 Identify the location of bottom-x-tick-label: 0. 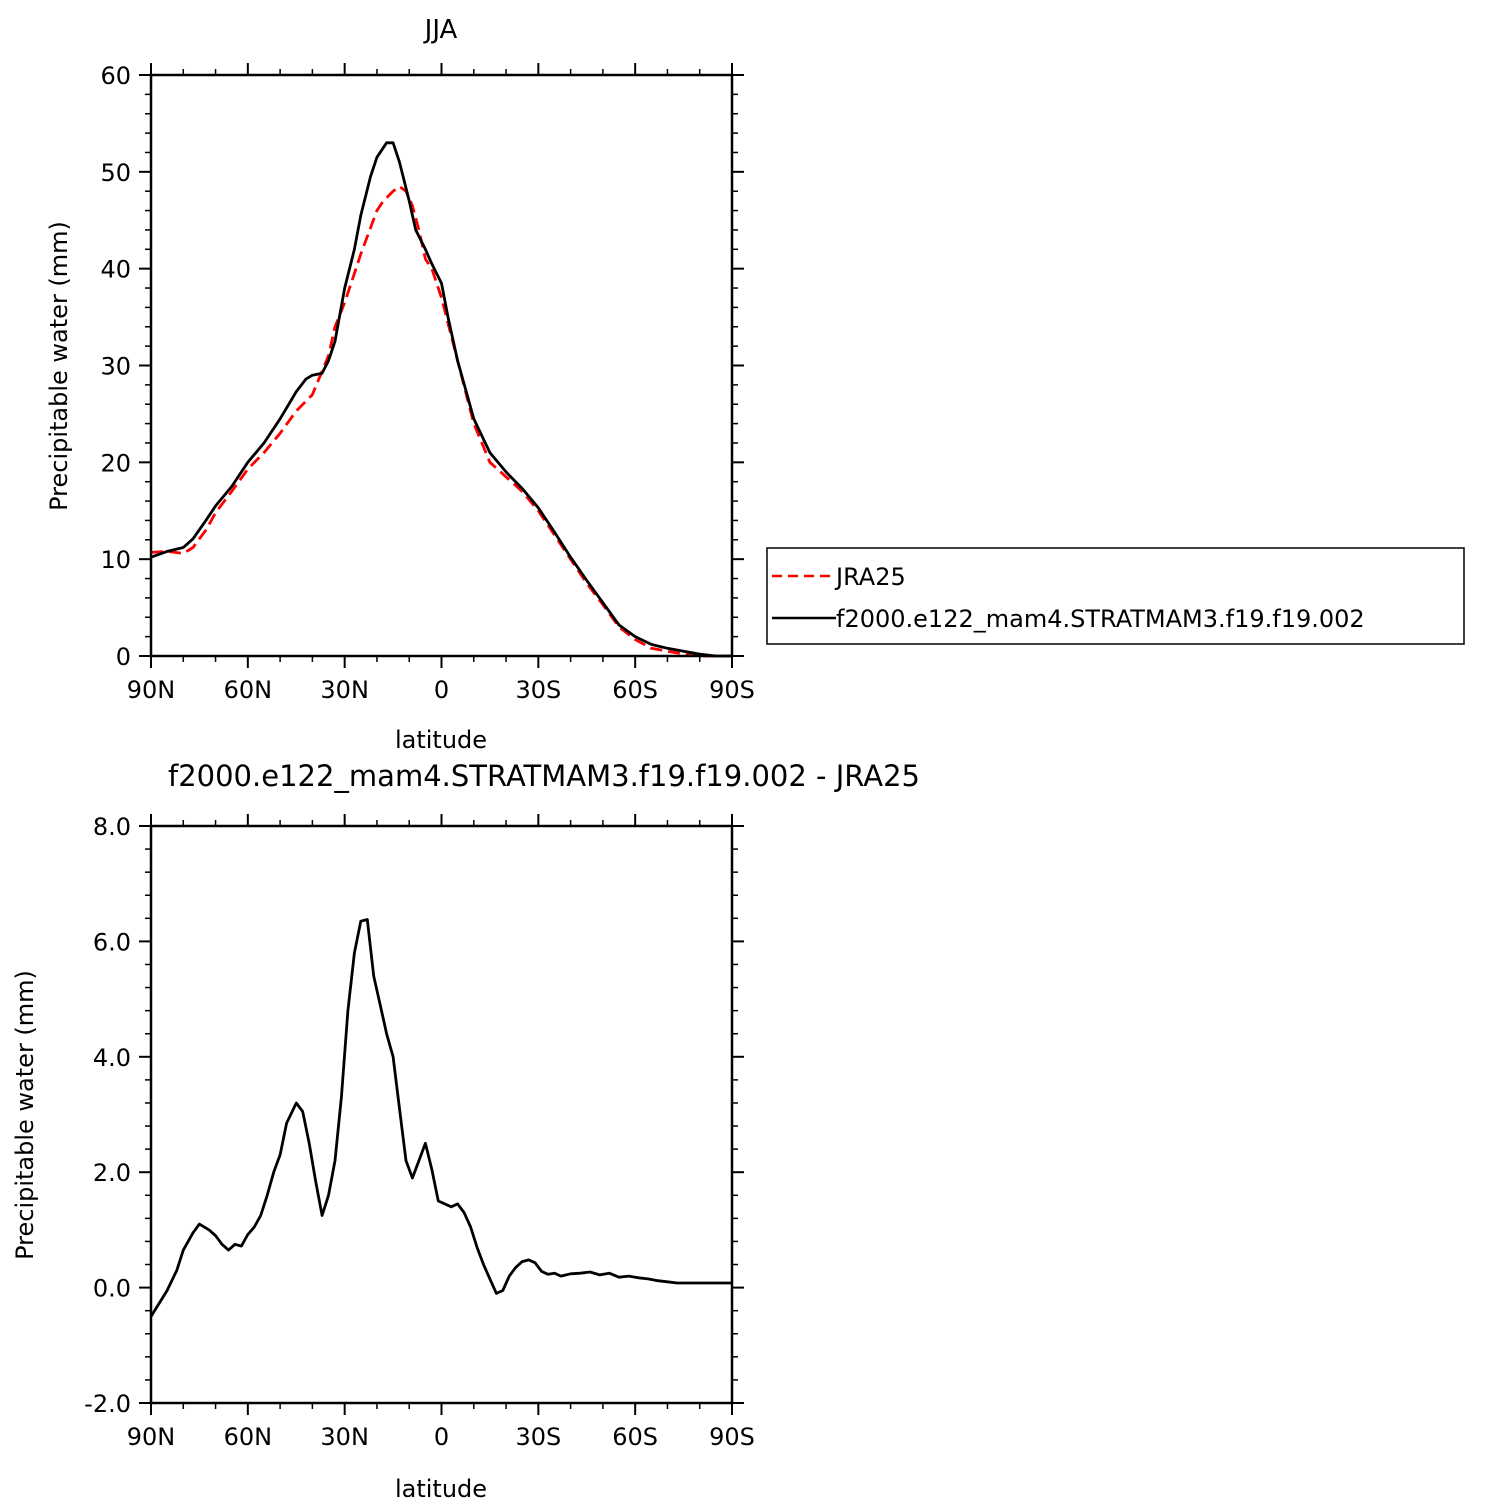
(441, 1437).